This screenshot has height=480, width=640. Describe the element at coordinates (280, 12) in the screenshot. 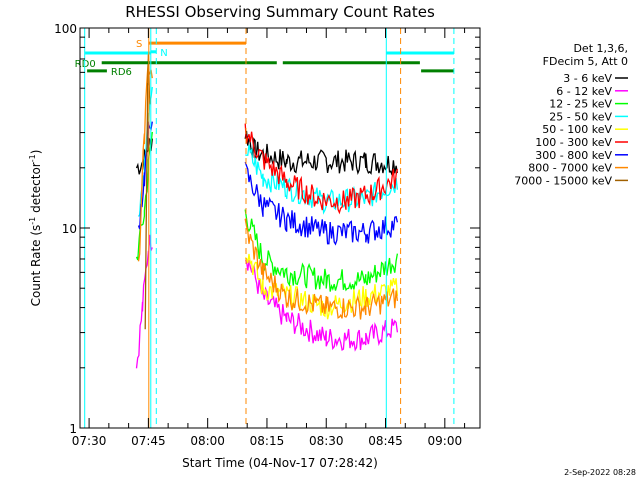

I see `chart-title: RHESSI Observing Summary Count Rates` at that location.